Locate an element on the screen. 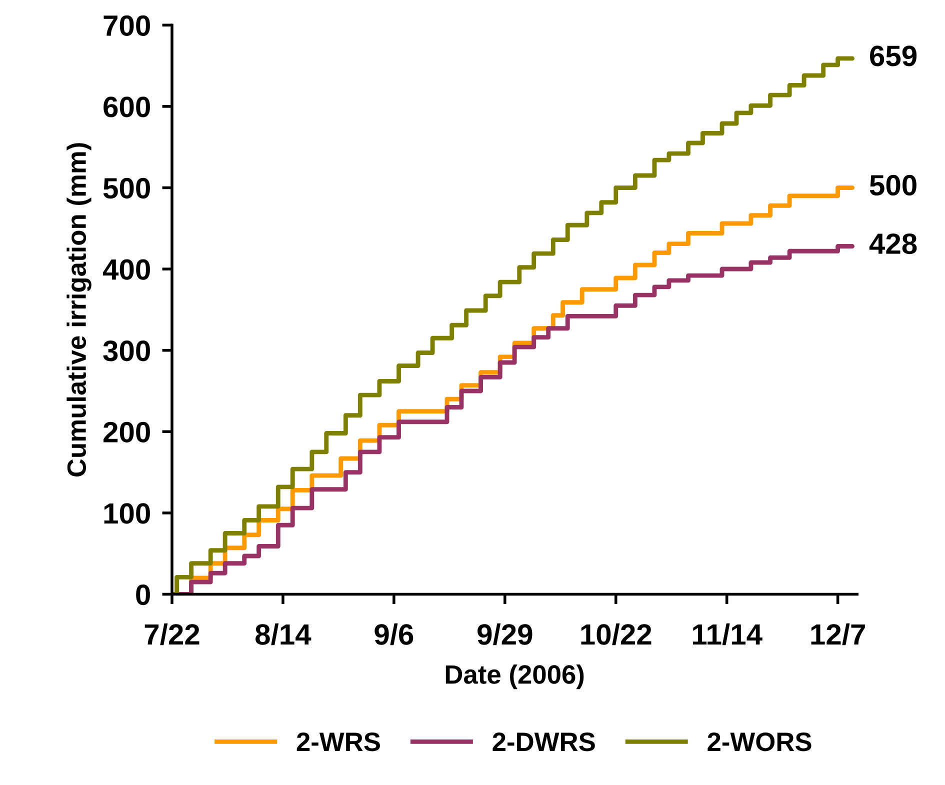 Image resolution: width=945 pixels, height=785 pixels. y-tick-label: 0 is located at coordinates (143, 595).